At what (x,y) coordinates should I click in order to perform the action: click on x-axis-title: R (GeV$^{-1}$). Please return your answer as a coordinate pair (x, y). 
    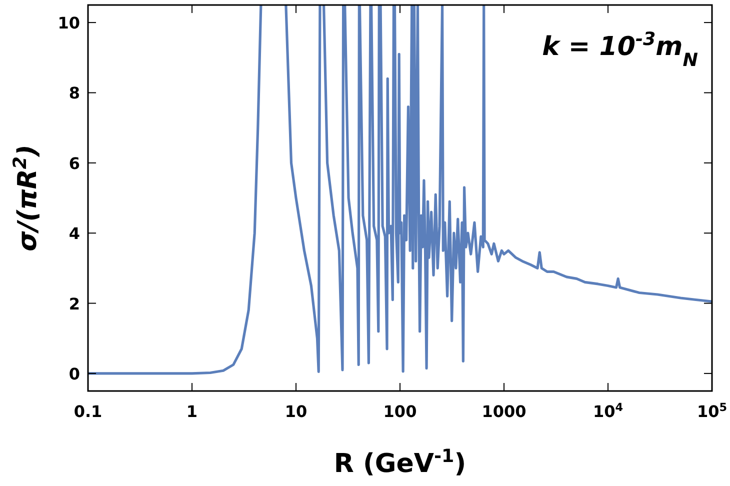
    Looking at the image, I should click on (400, 462).